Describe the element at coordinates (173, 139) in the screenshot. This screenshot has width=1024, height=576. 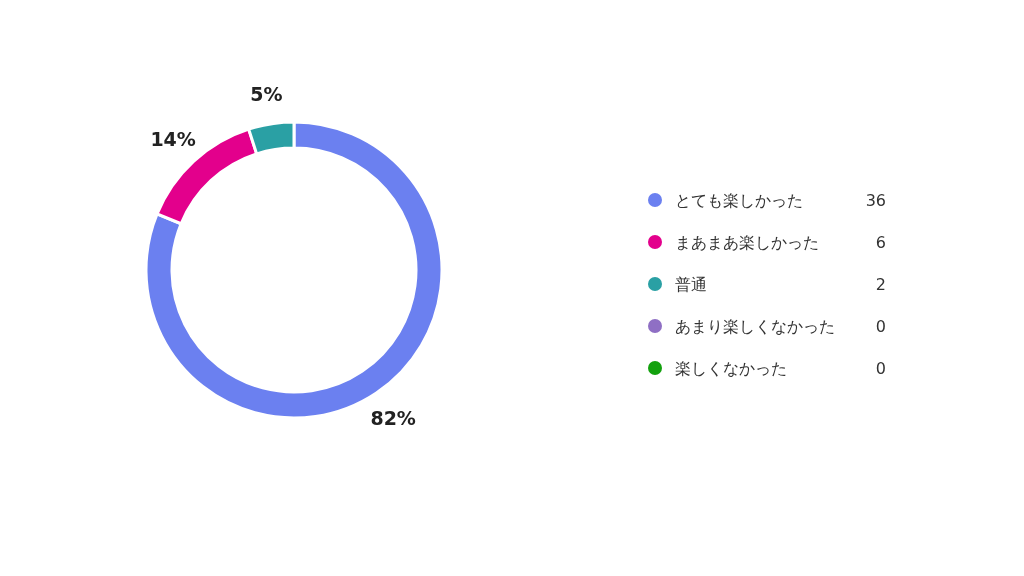
I see `data-label: 14%` at that location.